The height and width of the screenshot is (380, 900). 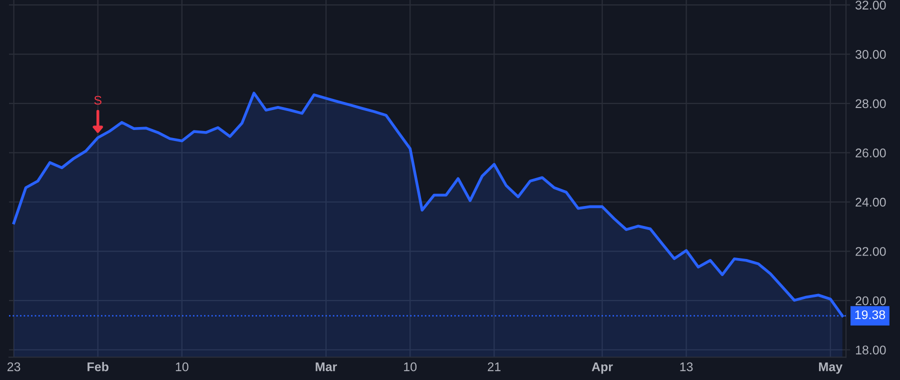 What do you see at coordinates (871, 251) in the screenshot?
I see `y-tick-label: 22.00` at bounding box center [871, 251].